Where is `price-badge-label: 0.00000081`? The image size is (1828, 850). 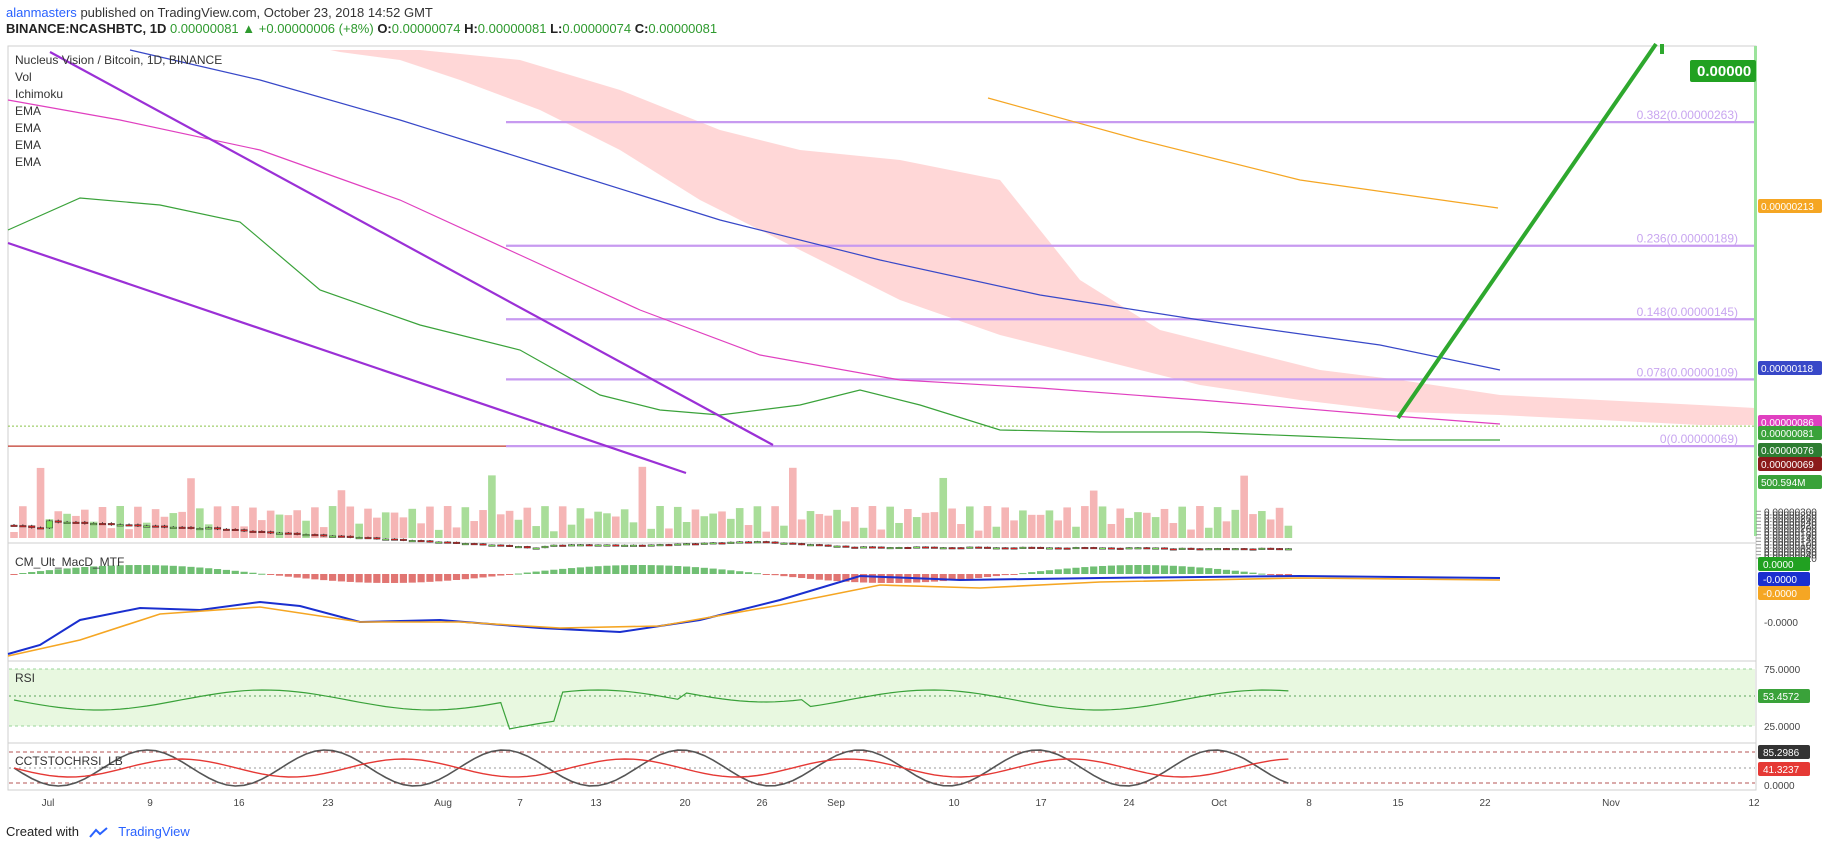
price-badge-label: 0.00000081 is located at coordinates (1787, 434).